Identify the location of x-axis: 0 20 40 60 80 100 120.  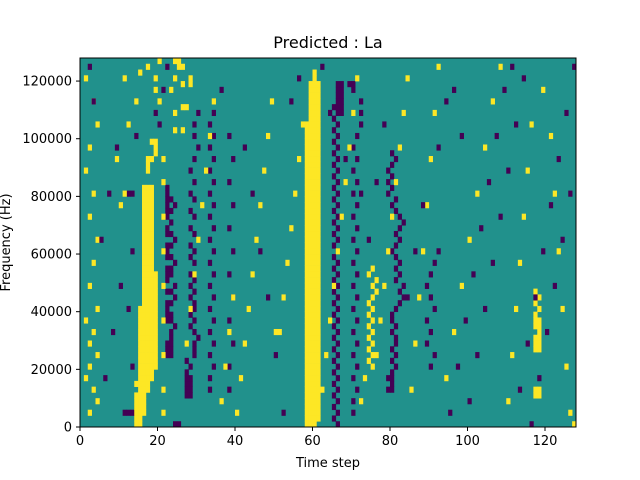
(316, 438).